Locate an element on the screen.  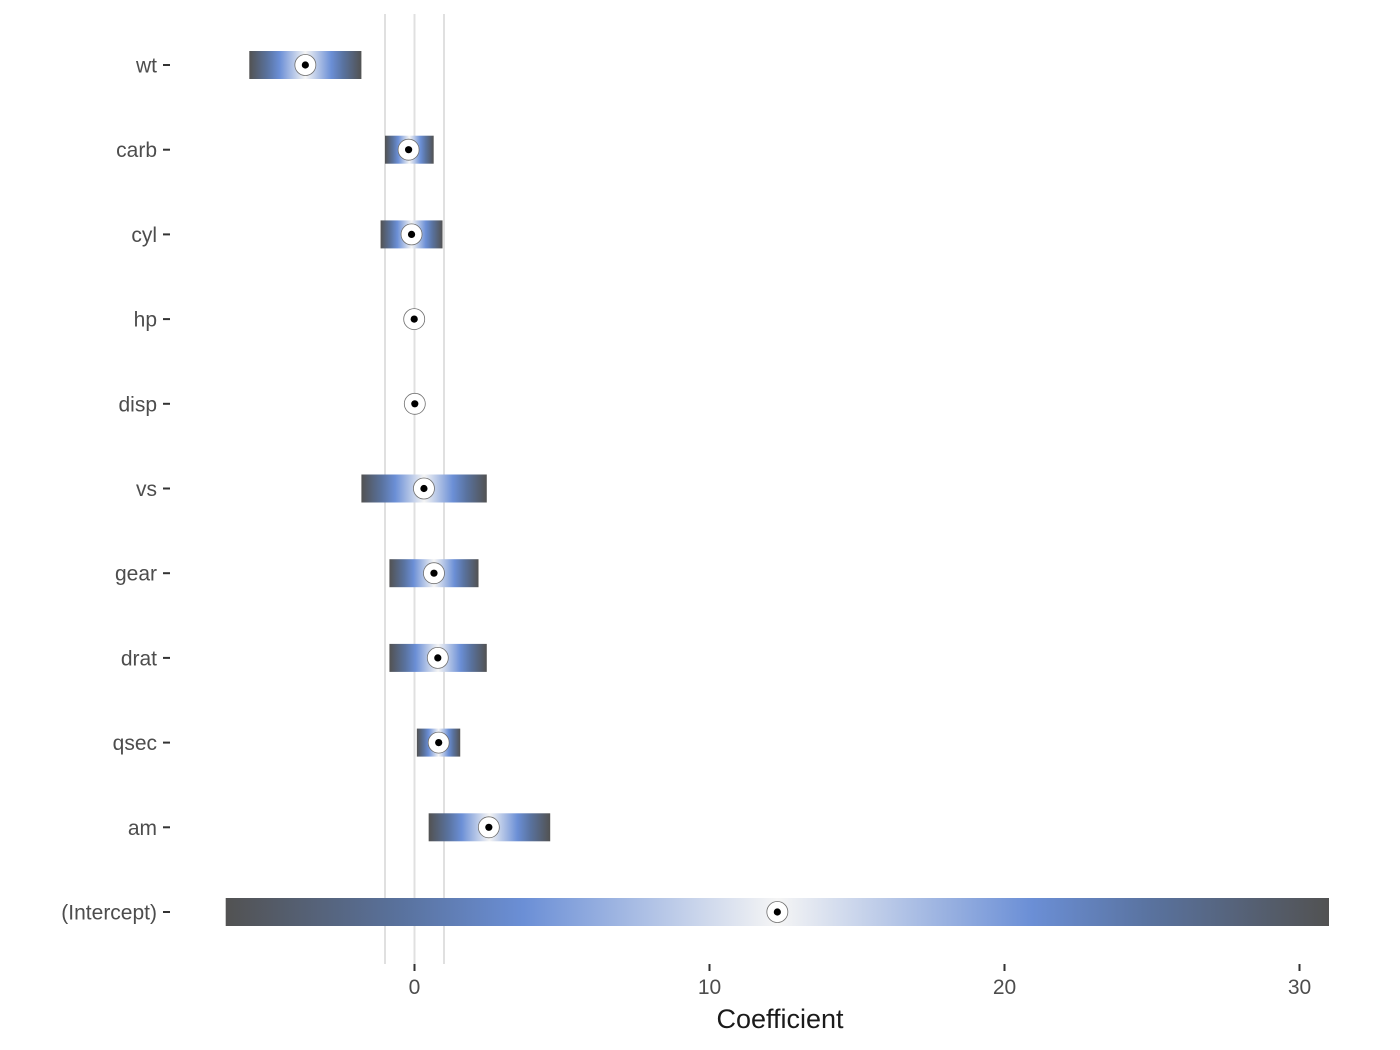
y-tick-label-cyl: cyl is located at coordinates (144, 235).